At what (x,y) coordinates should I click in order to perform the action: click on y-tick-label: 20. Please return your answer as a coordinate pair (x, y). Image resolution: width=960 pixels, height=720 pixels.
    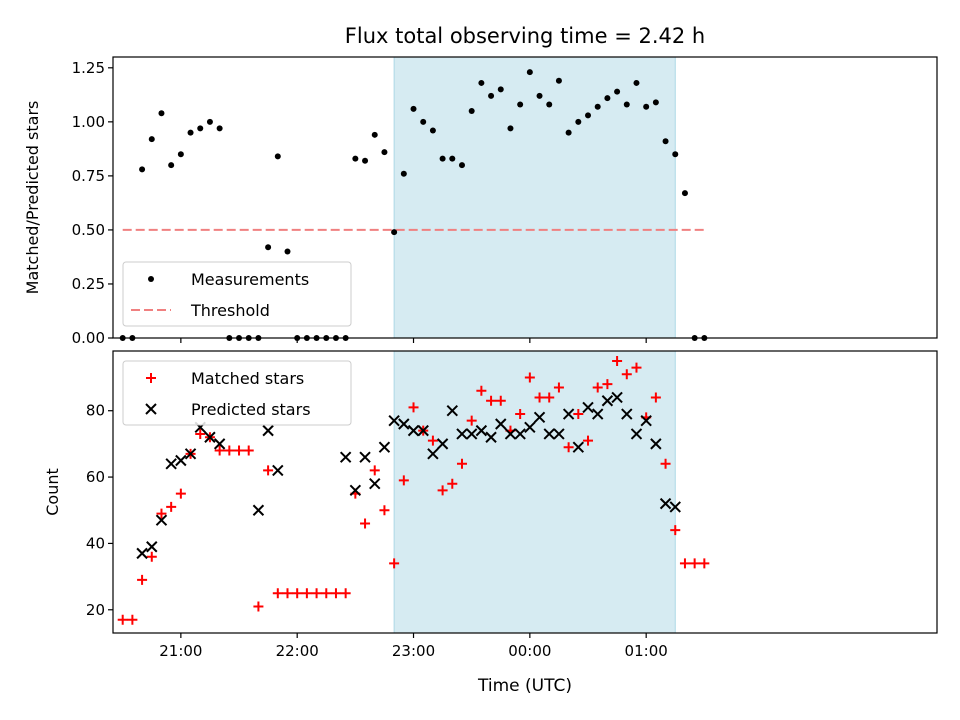
    Looking at the image, I should click on (95, 610).